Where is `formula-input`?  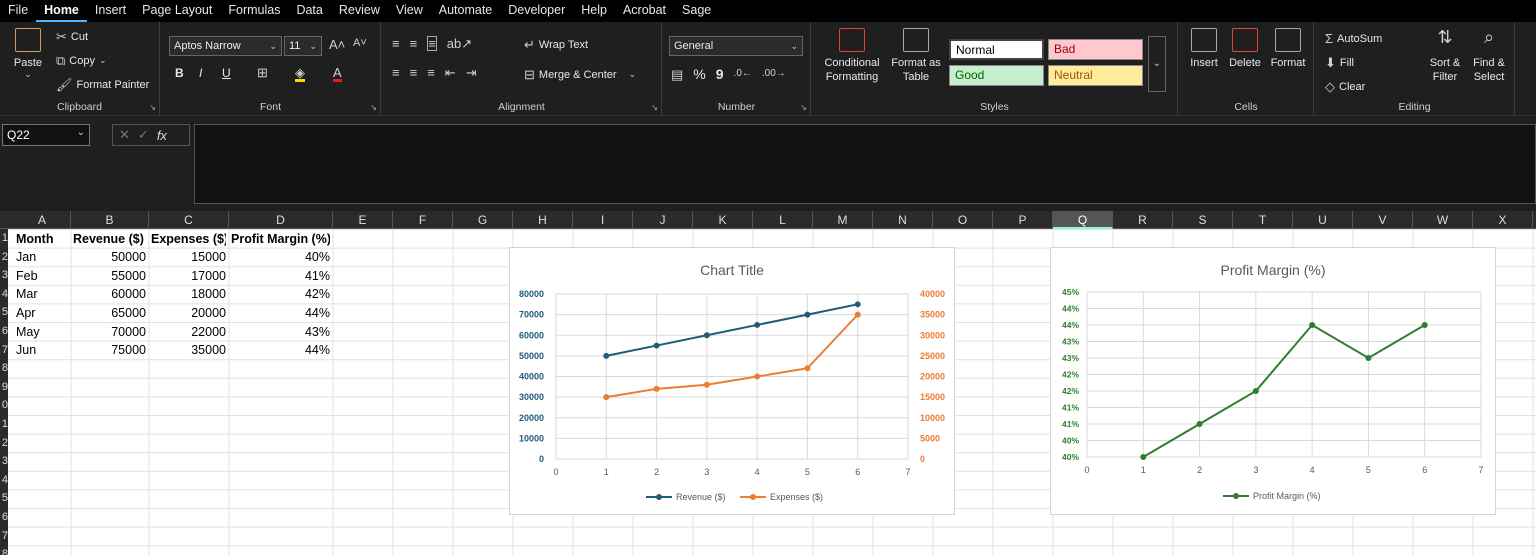 formula-input is located at coordinates (865, 164).